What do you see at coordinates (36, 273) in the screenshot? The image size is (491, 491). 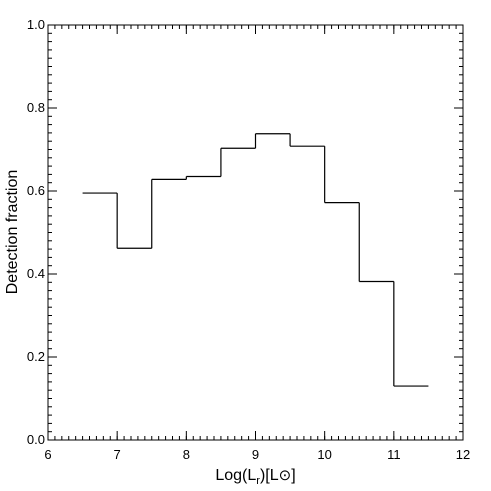 I see `y-tick-label: 0.4` at bounding box center [36, 273].